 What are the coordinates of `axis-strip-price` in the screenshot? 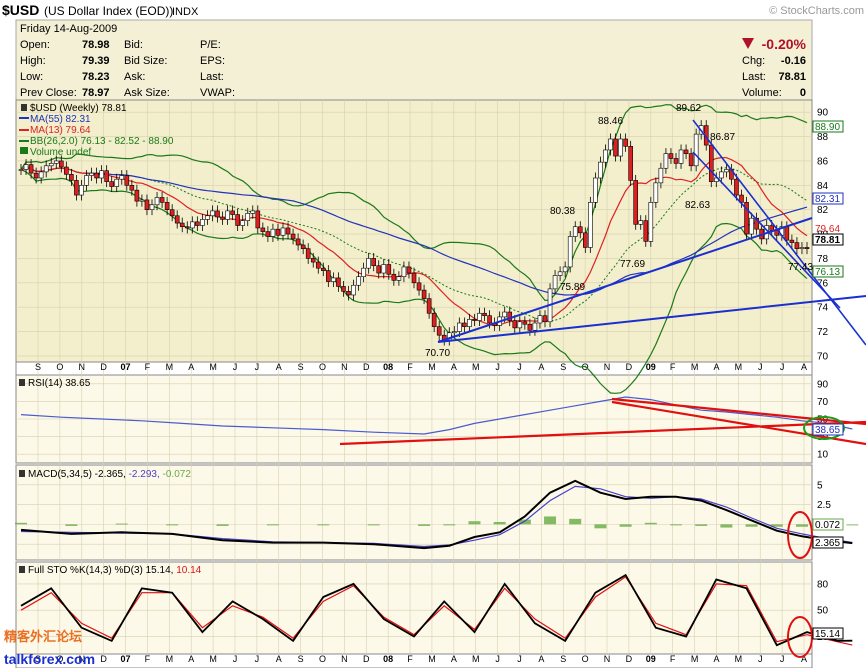 It's located at (414, 368).